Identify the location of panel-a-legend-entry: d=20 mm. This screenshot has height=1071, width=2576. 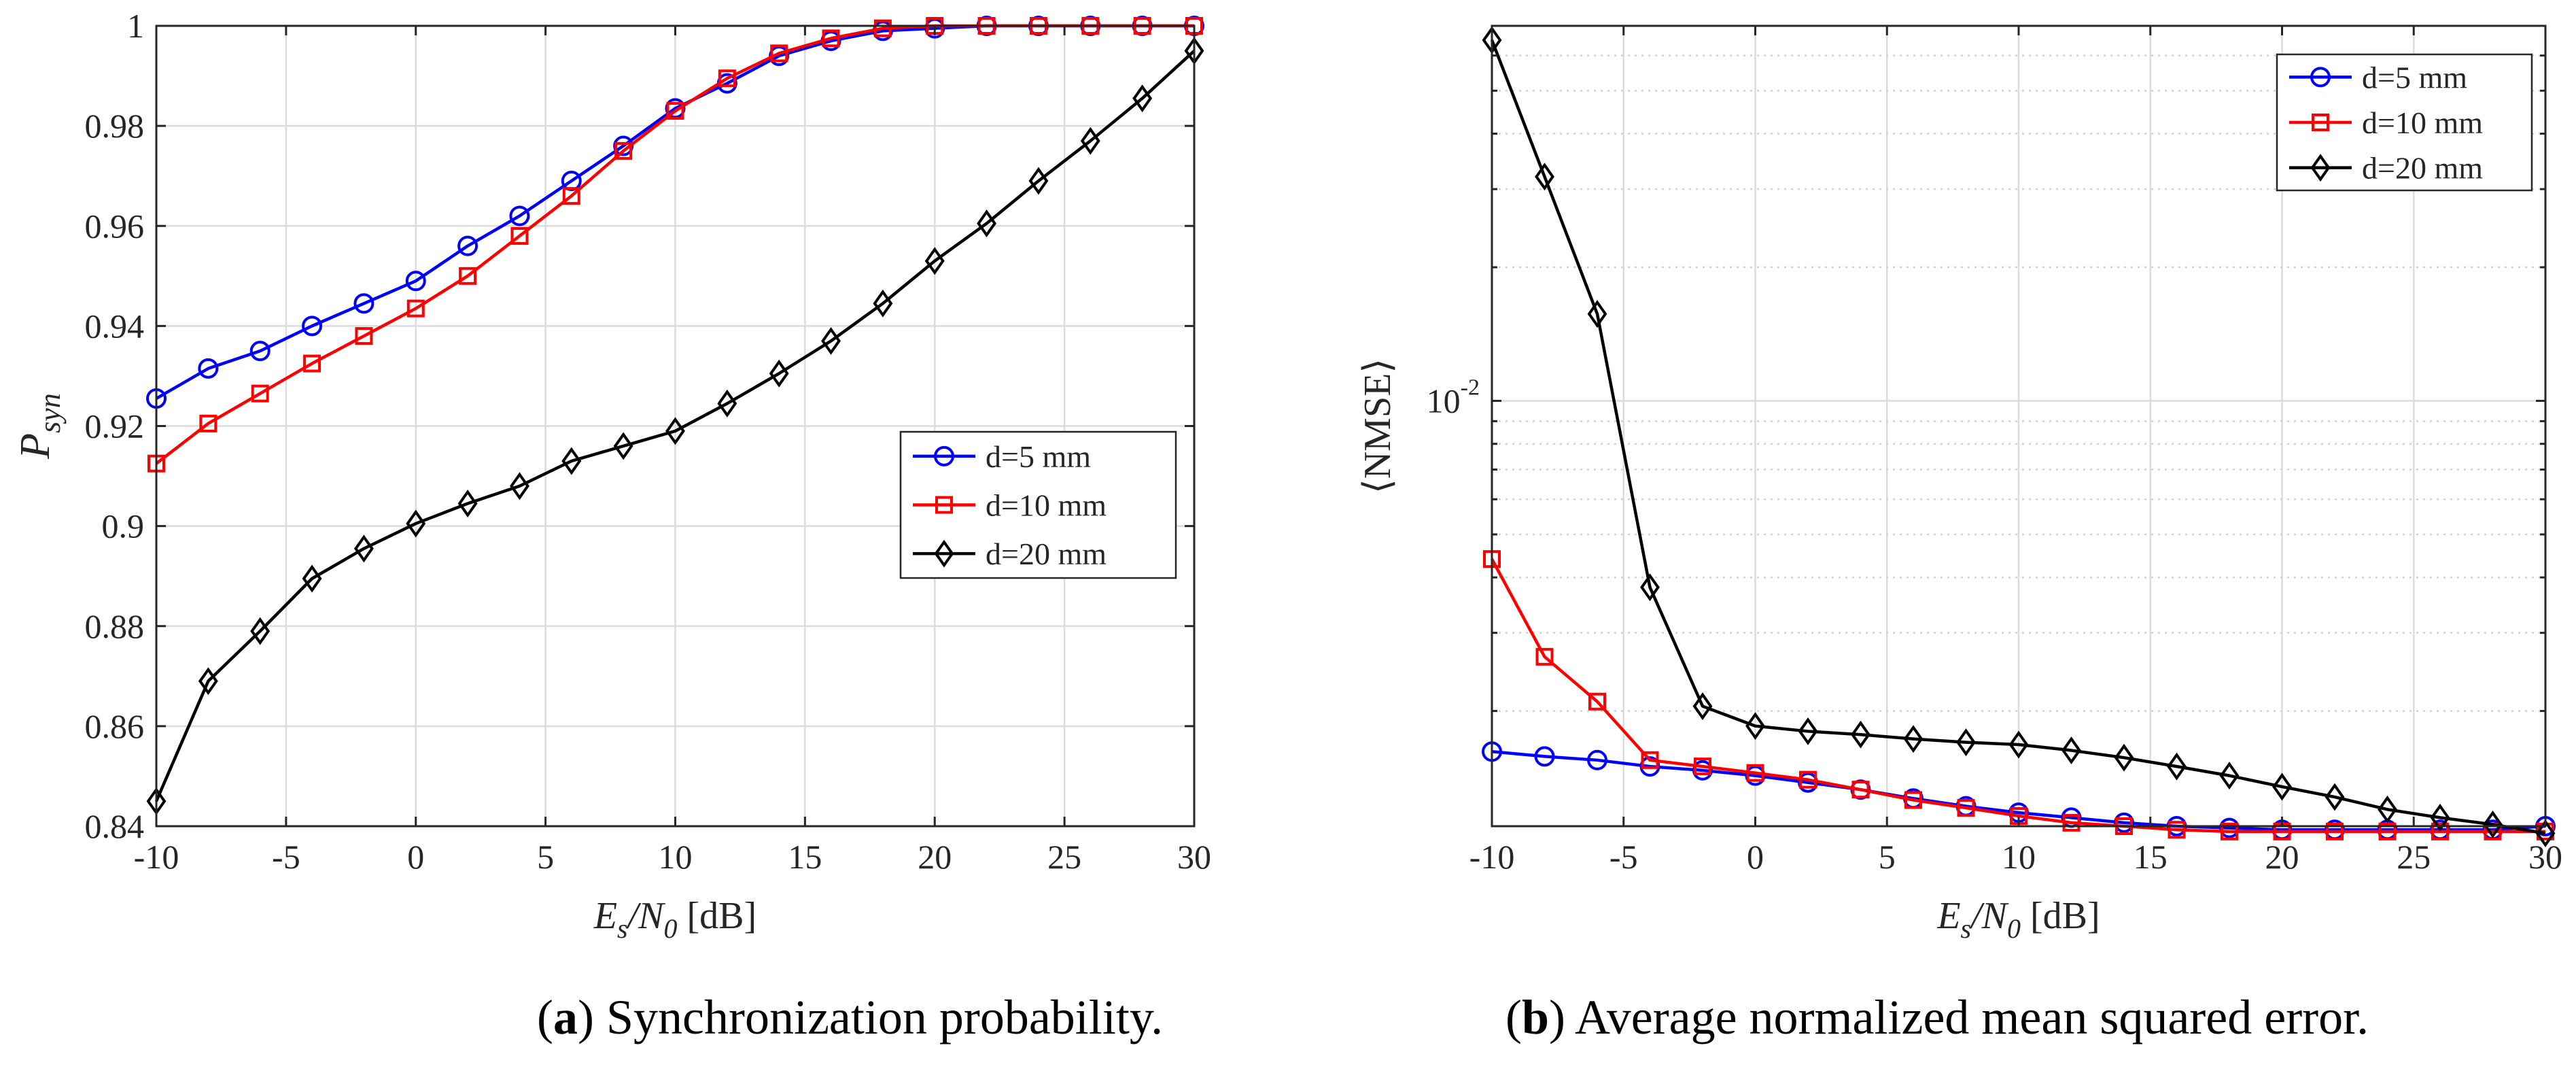
(1010, 554).